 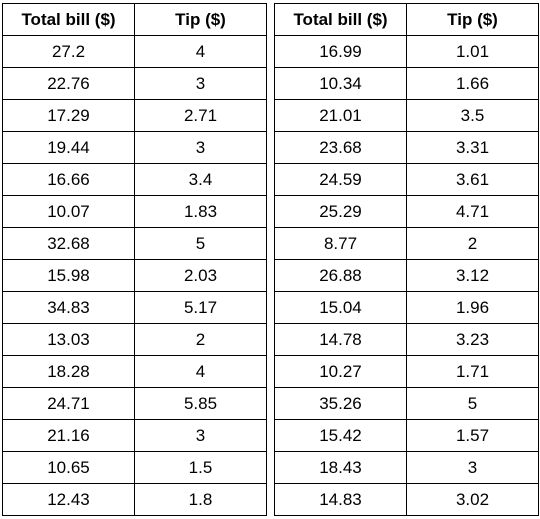 I want to click on tip-cell: 1.66, so click(x=472, y=83).